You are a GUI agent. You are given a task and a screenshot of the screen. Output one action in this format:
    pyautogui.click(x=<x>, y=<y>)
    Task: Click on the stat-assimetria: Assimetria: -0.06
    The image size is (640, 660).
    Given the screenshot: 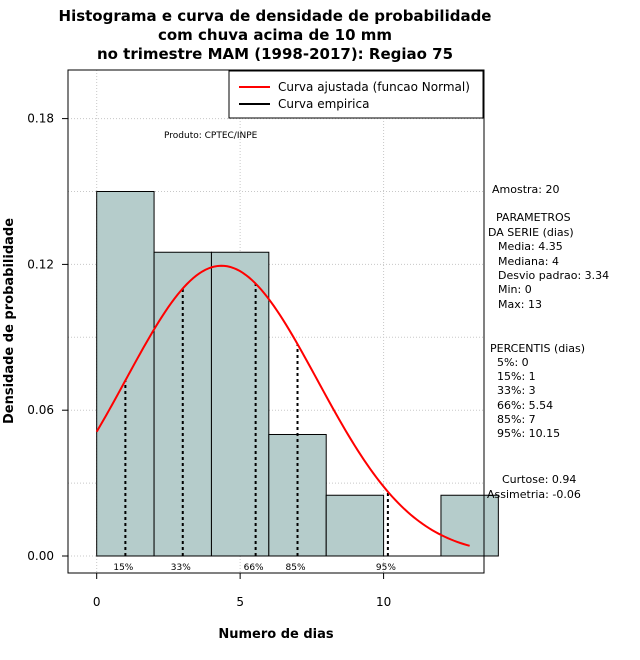 What is the action you would take?
    pyautogui.click(x=534, y=494)
    